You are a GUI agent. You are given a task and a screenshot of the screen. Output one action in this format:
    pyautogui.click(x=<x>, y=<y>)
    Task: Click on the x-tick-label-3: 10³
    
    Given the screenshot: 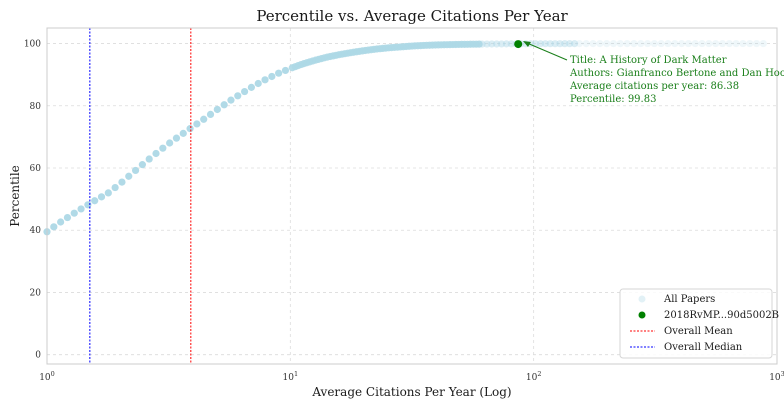 What is the action you would take?
    pyautogui.click(x=776, y=376)
    